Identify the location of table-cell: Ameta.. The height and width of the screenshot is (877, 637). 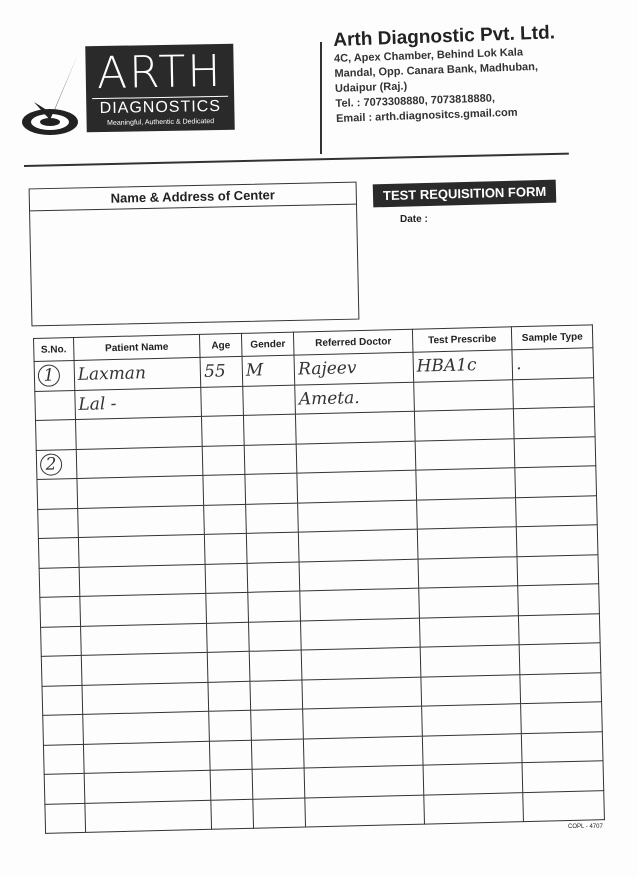
(354, 398).